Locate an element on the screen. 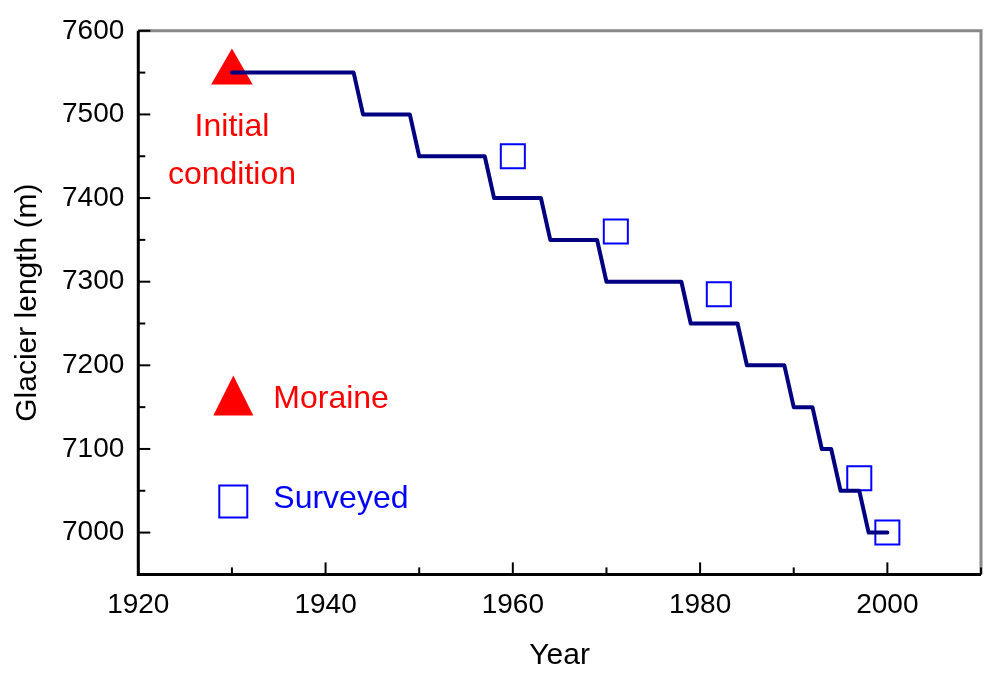 This screenshot has height=680, width=1005. legend-label: Surveyed is located at coordinates (341, 497).